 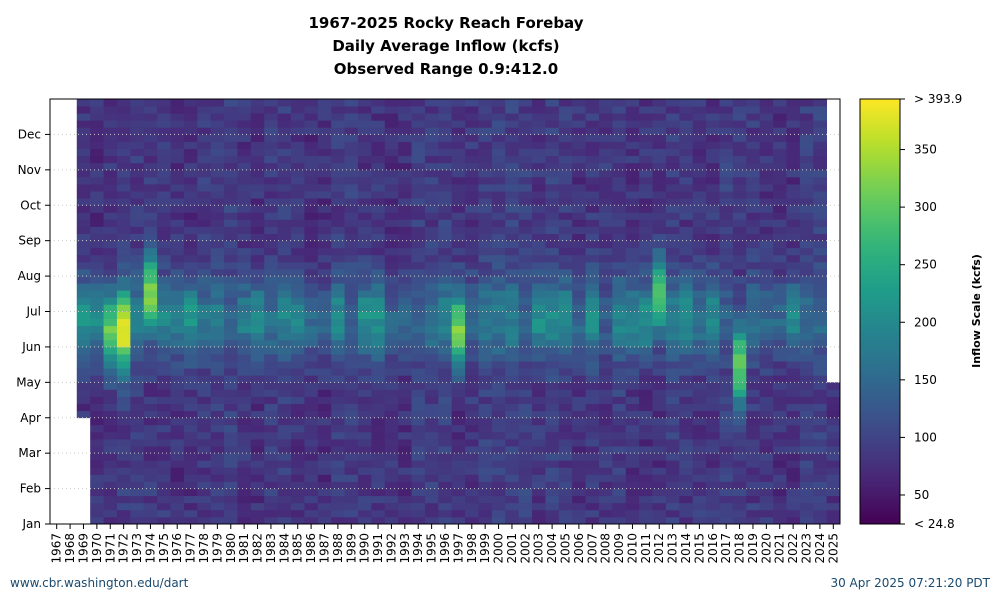 I want to click on x-tick-label-2024: 2024, so click(x=820, y=548).